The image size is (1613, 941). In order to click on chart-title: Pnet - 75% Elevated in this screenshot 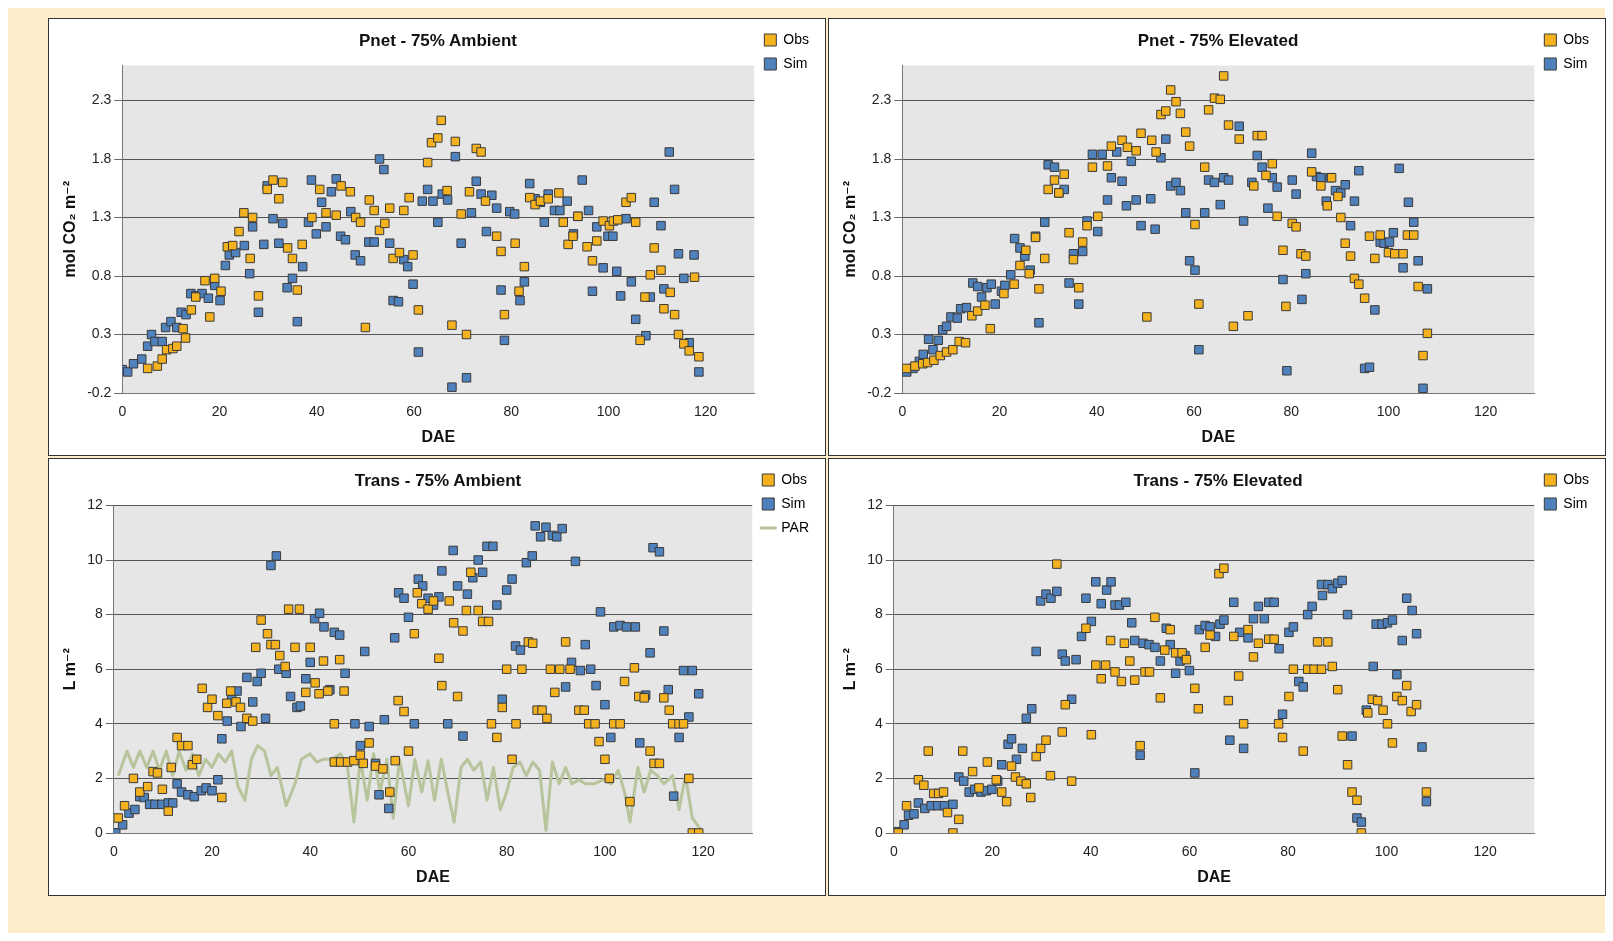, I will do `click(1218, 40)`.